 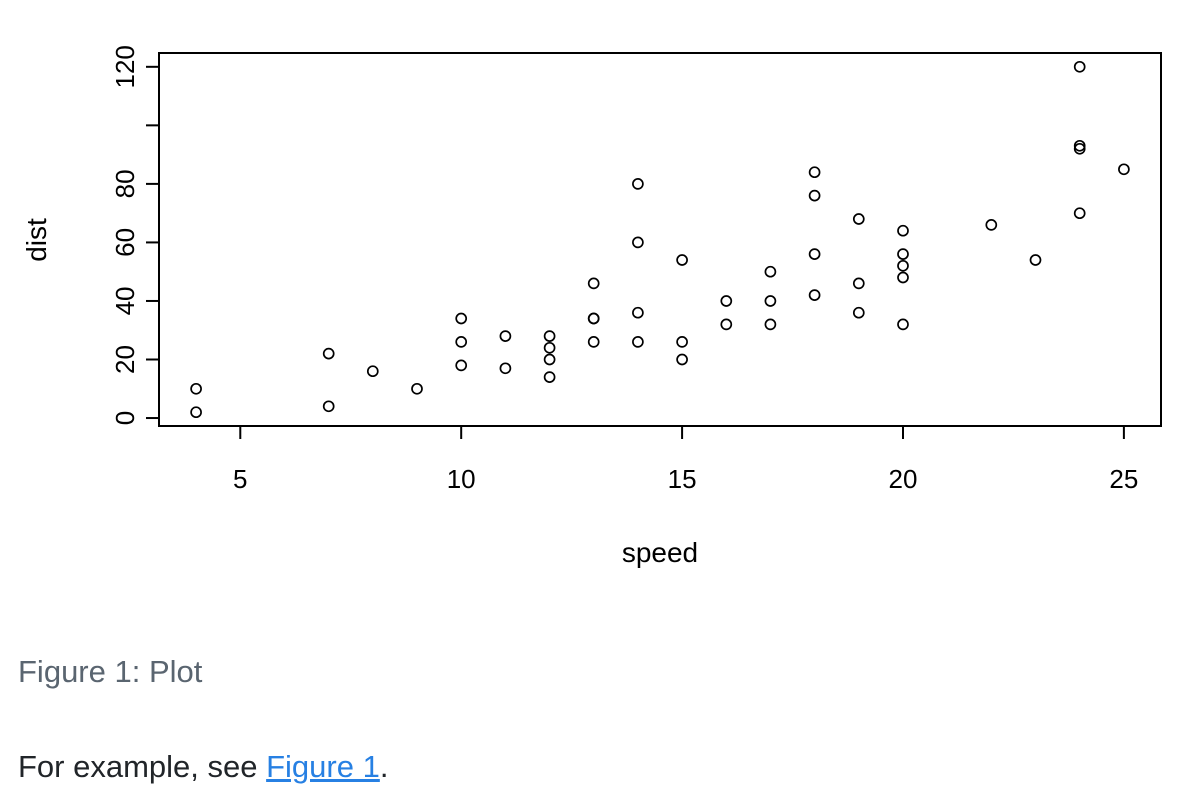 I want to click on y-tick-label: 60, so click(x=125, y=242).